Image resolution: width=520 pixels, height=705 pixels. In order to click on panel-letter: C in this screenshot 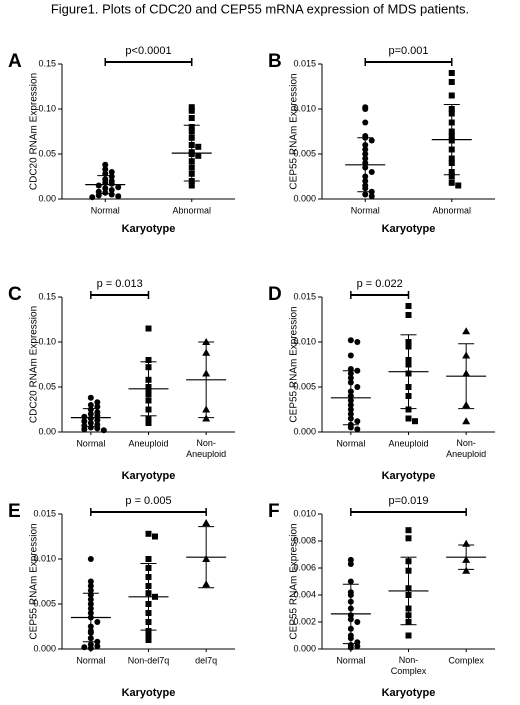, I will do `click(15, 294)`.